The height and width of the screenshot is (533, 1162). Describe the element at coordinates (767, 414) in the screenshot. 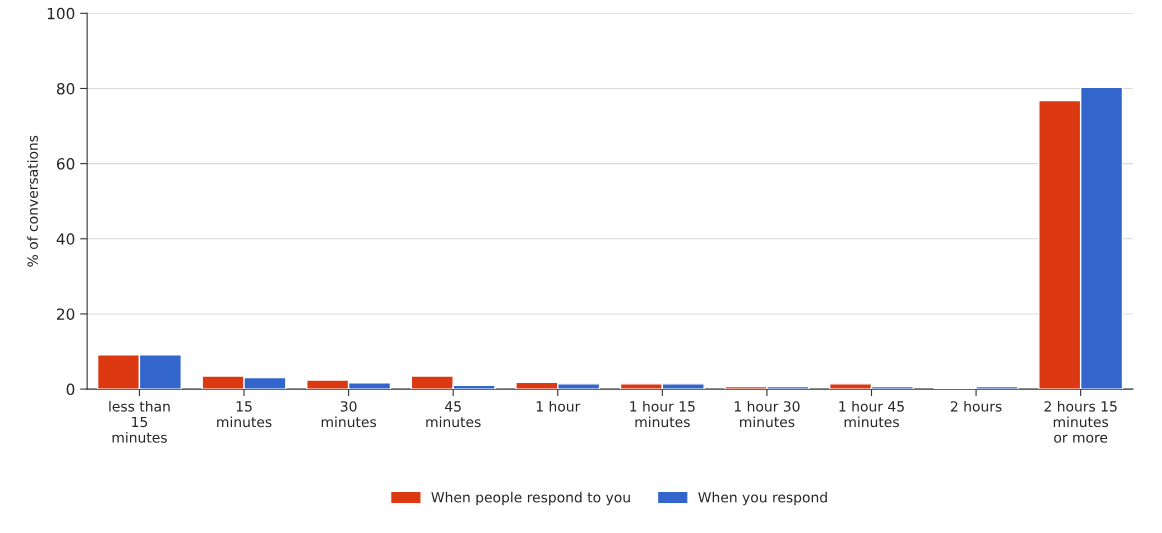

I see `x-tick-label: 1 hour 30 minutes` at that location.